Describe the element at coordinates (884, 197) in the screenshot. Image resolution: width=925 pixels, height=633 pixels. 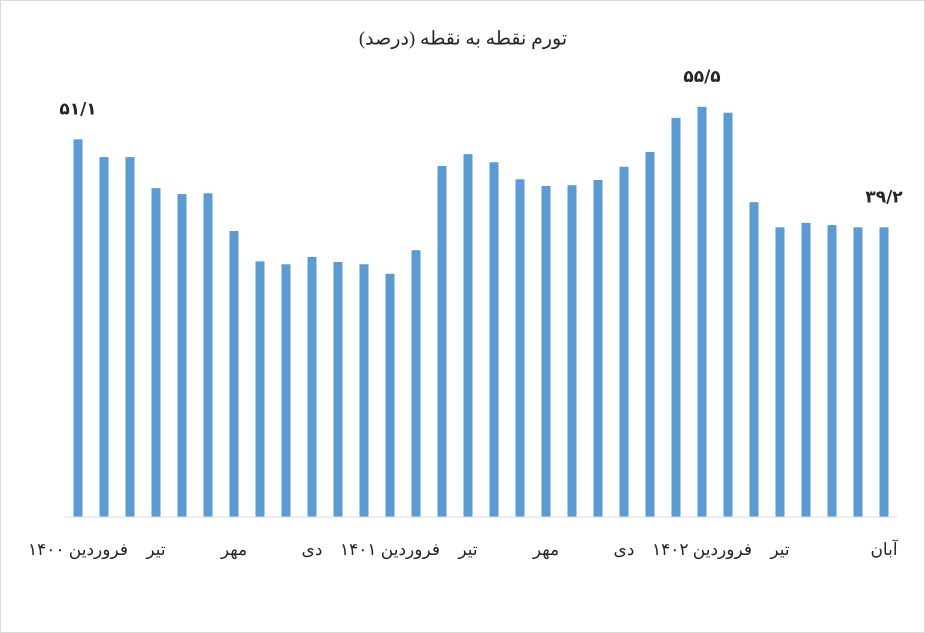
I see `data-label: ۳۹/۲` at that location.